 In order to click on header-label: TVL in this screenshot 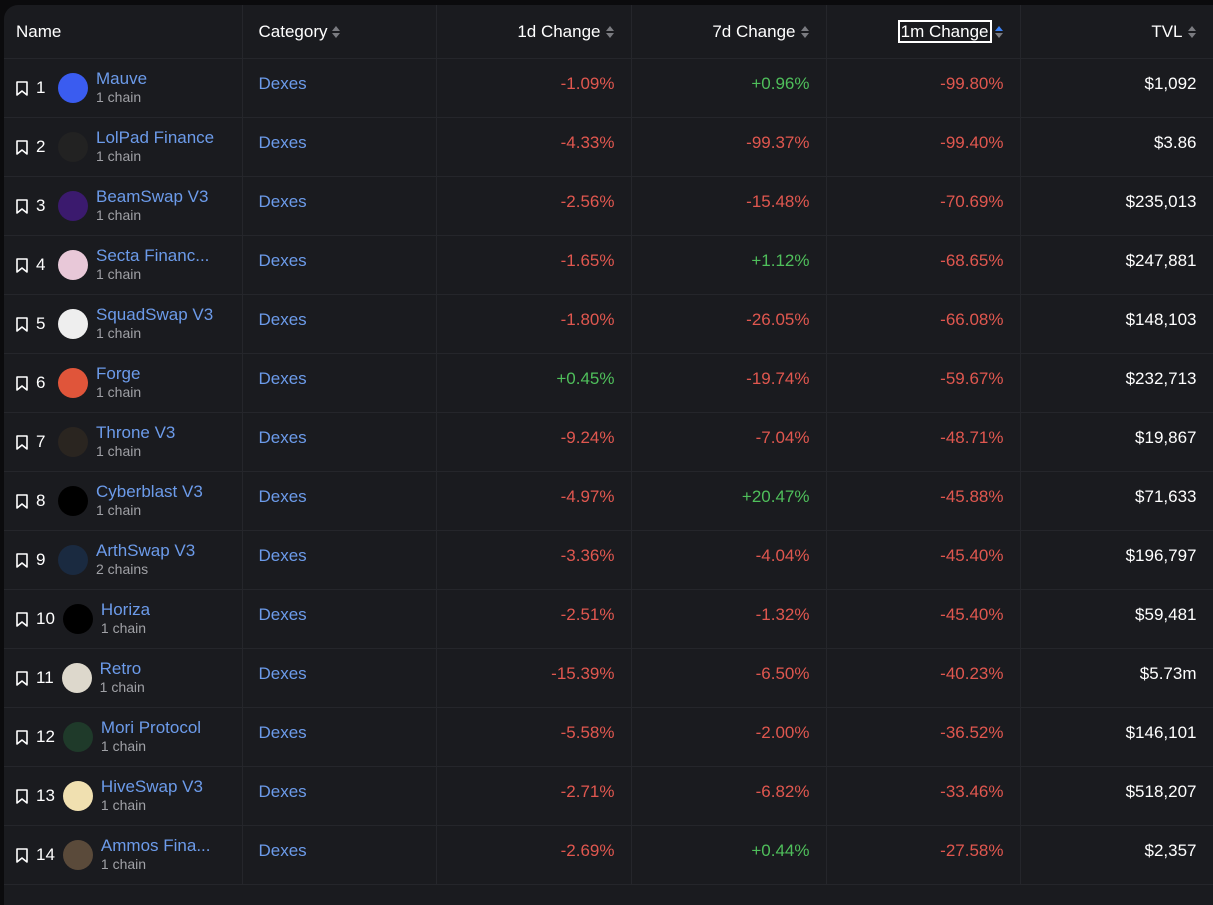, I will do `click(1167, 31)`.